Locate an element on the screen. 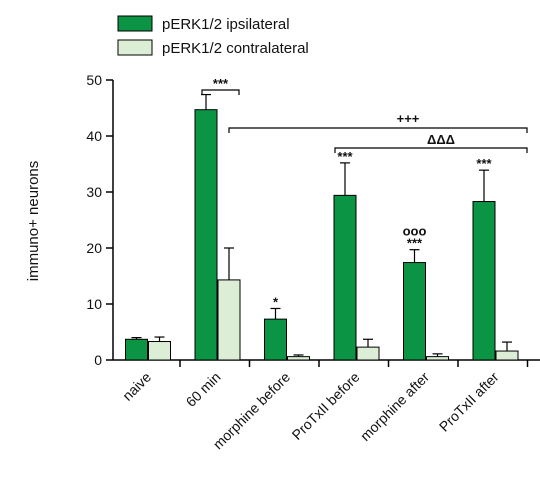  y-tick-label: 0 is located at coordinates (98, 360).